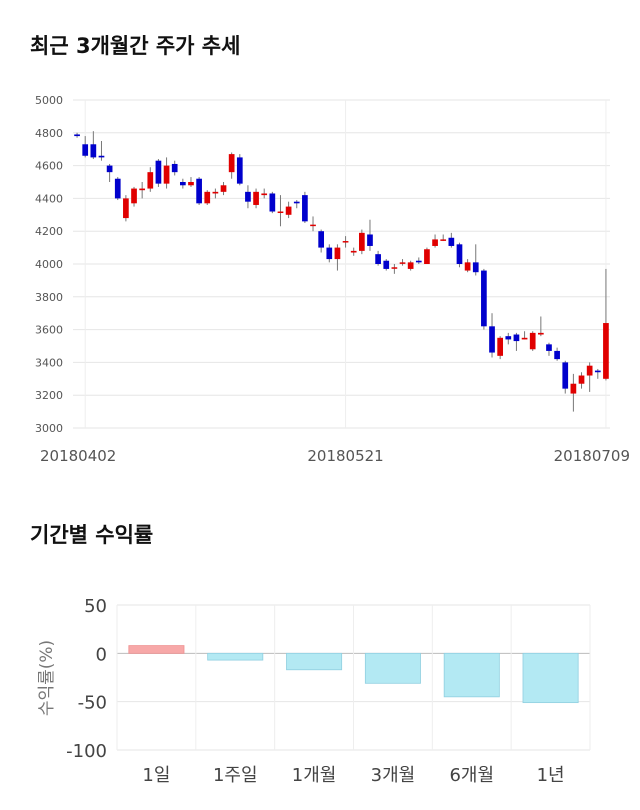  What do you see at coordinates (314, 775) in the screenshot?
I see `returns-category-label: 1개월` at bounding box center [314, 775].